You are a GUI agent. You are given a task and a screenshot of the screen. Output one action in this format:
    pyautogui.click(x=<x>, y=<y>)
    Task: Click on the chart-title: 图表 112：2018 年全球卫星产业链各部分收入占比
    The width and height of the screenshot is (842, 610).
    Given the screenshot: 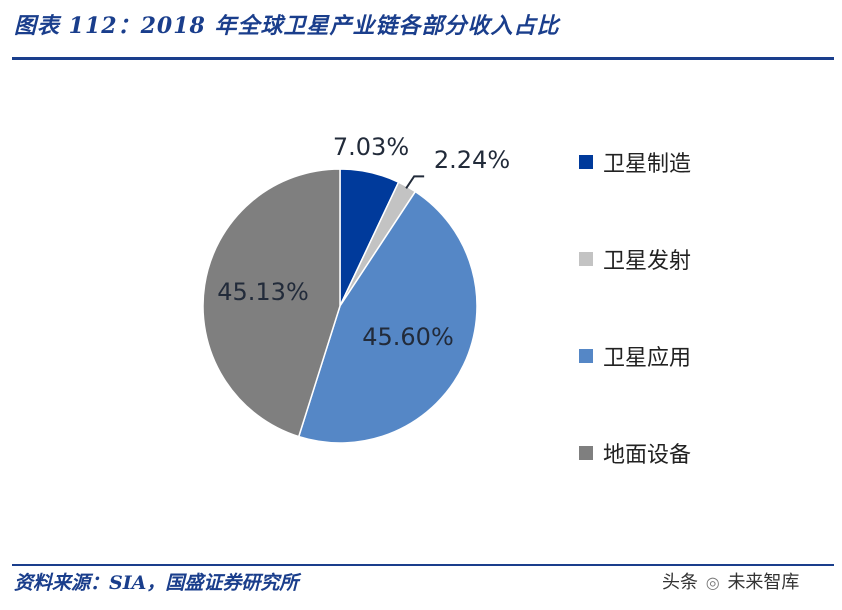 What is the action you would take?
    pyautogui.click(x=287, y=26)
    